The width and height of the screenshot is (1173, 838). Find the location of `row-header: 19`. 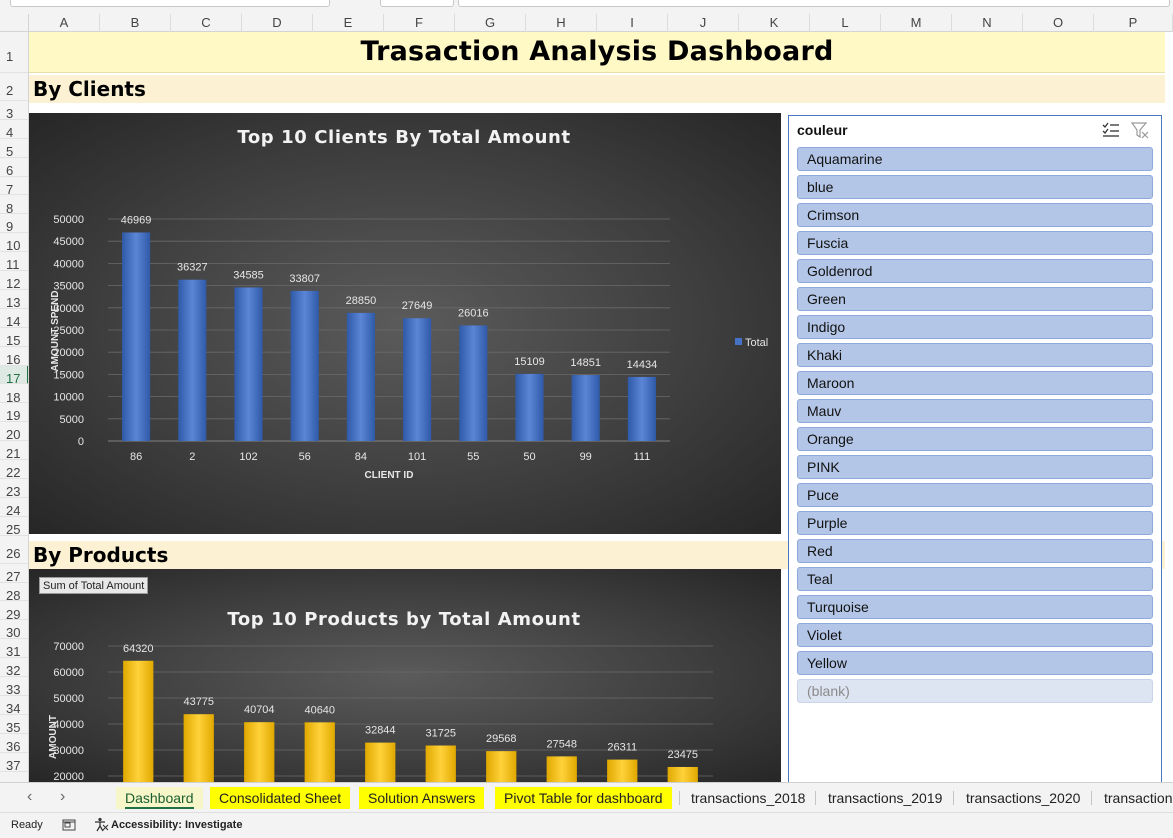

row-header: 19 is located at coordinates (14, 413).